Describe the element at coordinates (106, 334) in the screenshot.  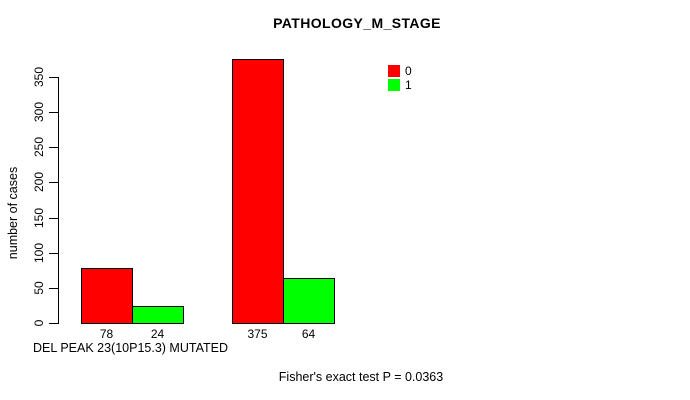
I see `bar-value-label: 78` at that location.